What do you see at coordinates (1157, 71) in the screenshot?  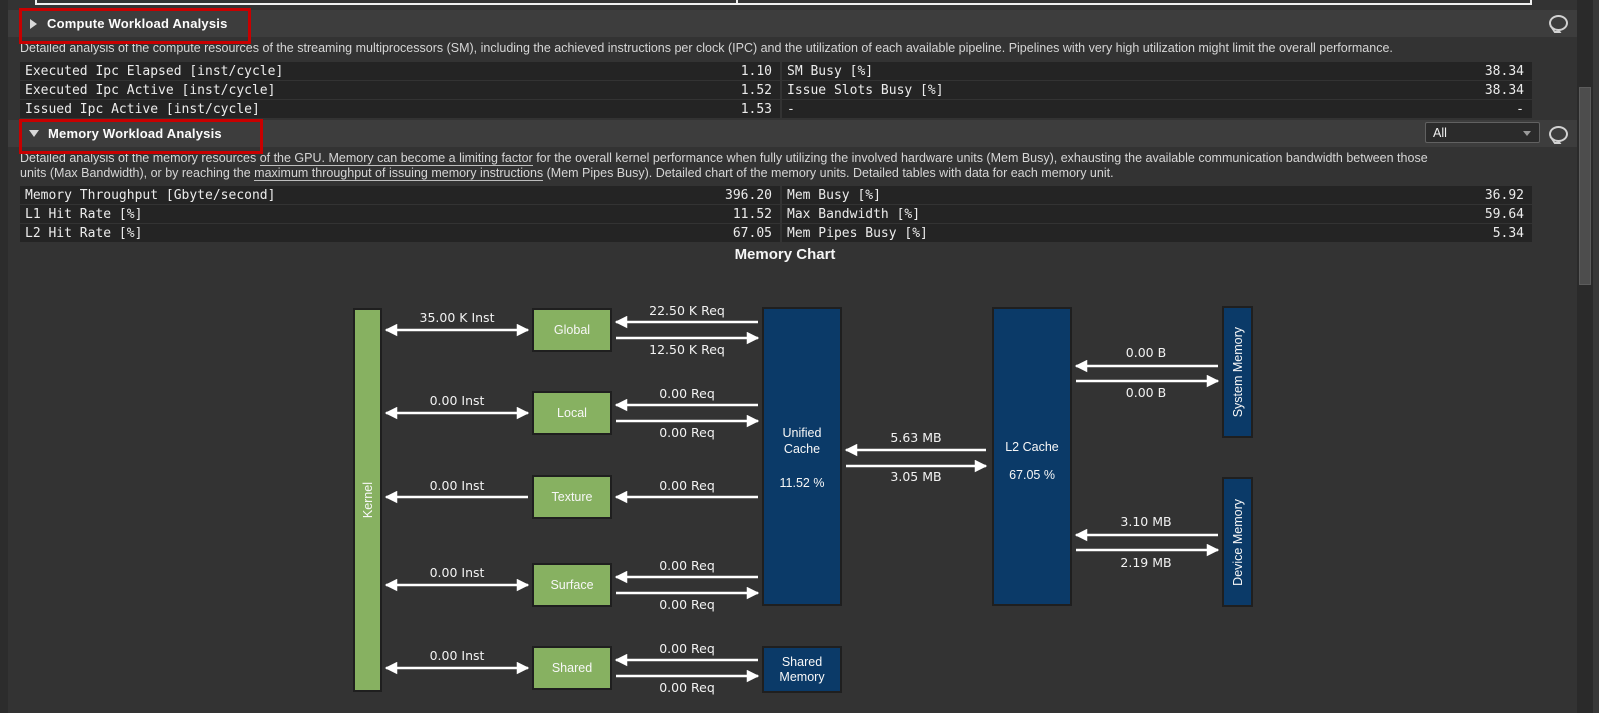 I see `metric-cell: SM Busy [%] 38.34` at bounding box center [1157, 71].